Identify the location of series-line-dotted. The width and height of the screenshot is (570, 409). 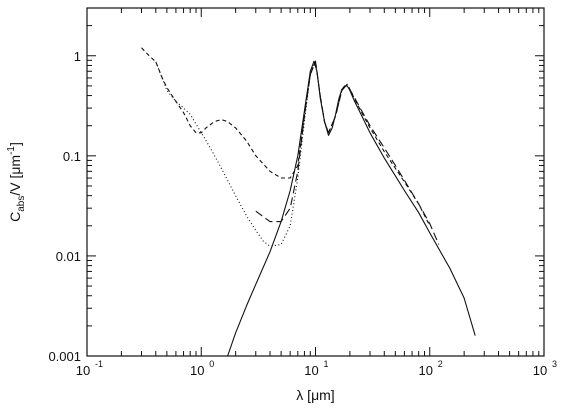
(236, 154).